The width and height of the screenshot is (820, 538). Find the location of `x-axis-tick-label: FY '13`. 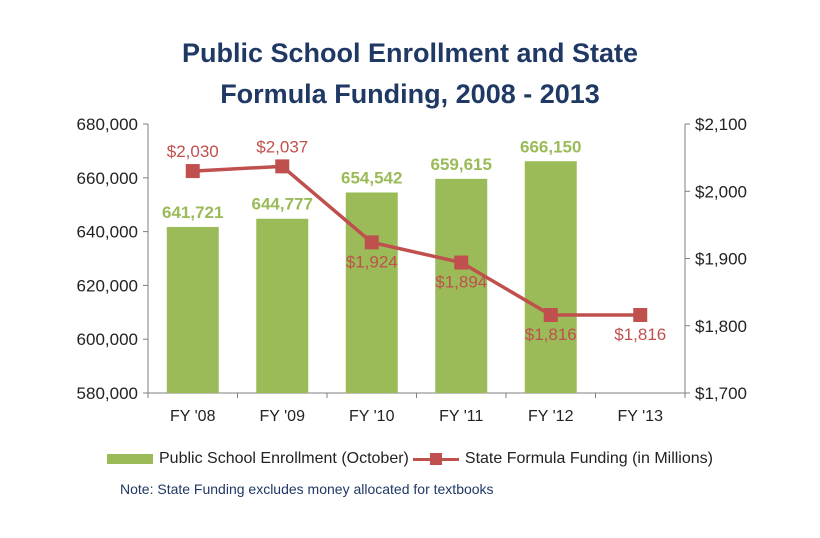

x-axis-tick-label: FY '13 is located at coordinates (641, 416).